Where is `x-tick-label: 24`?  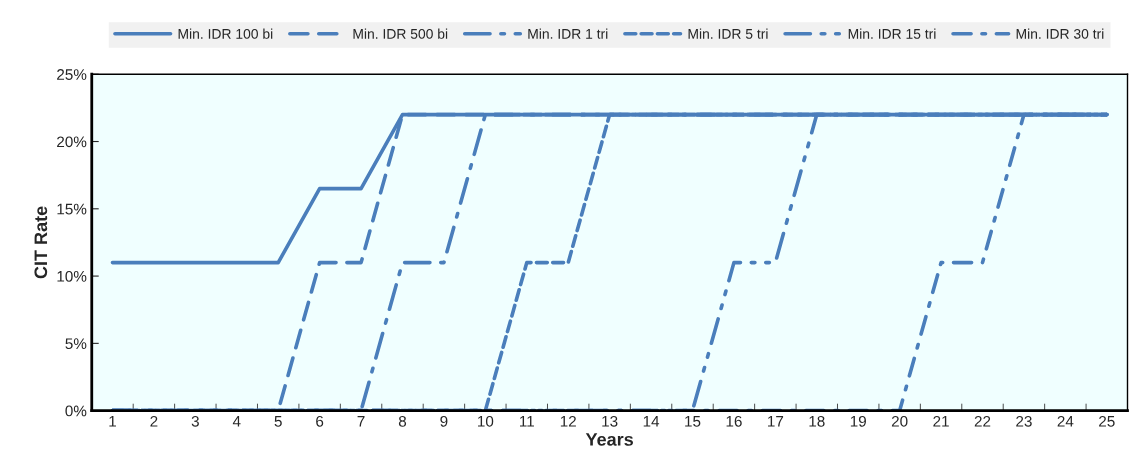
x-tick-label: 24 is located at coordinates (1065, 421).